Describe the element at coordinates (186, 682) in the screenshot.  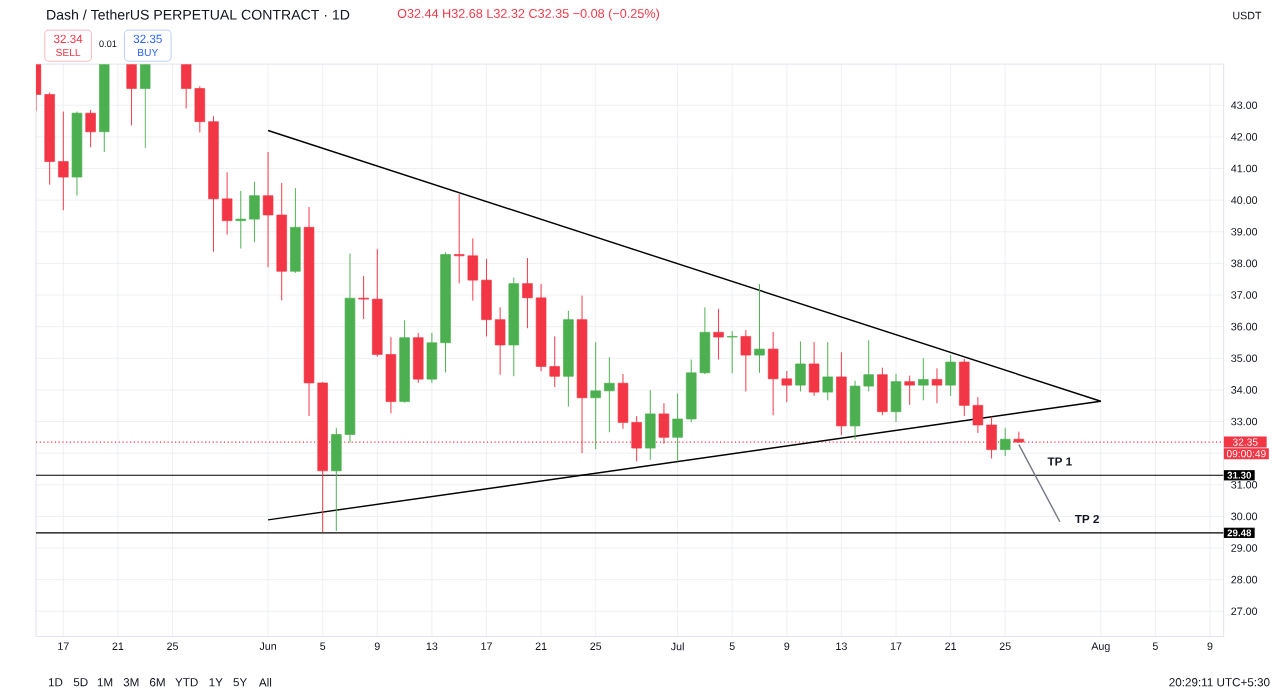
I see `text: YTD` at that location.